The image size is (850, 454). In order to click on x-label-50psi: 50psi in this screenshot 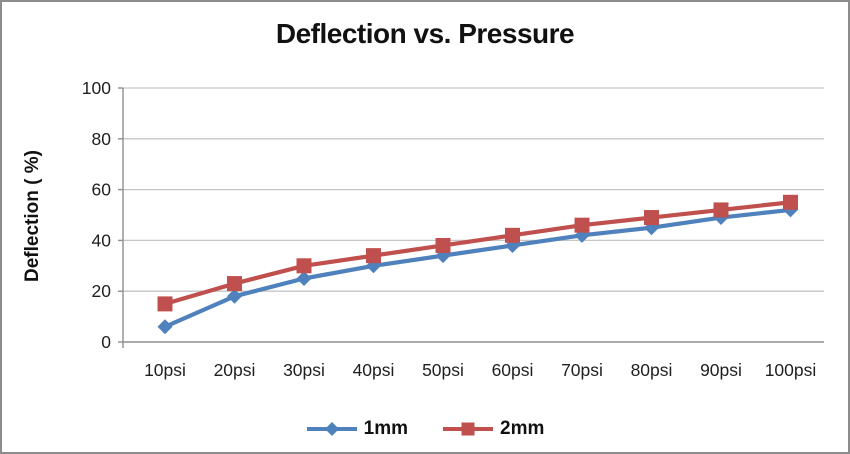, I will do `click(443, 370)`.